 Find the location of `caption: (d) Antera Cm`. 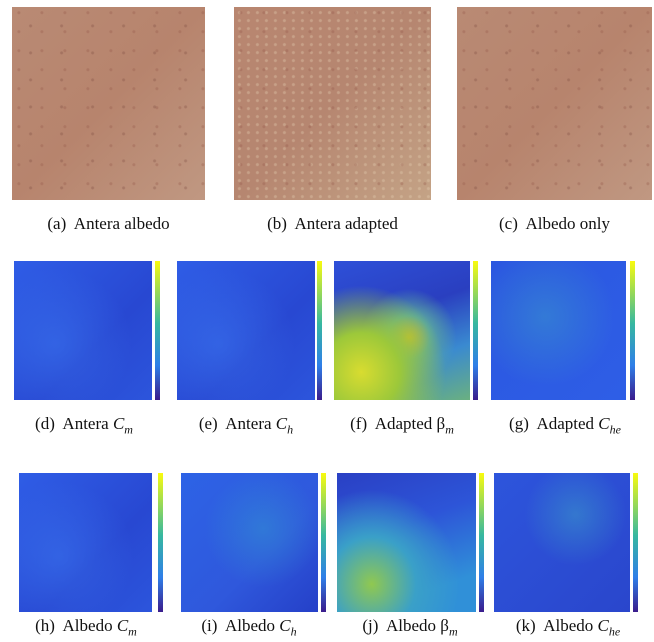

caption: (d) Antera Cm is located at coordinates (84, 425).